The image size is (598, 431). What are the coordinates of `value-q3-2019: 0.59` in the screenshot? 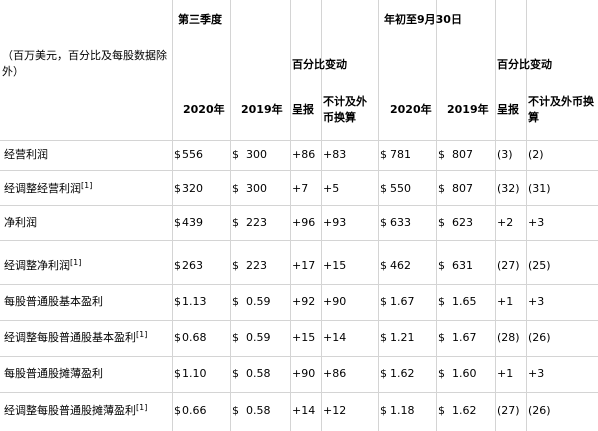 It's located at (258, 337).